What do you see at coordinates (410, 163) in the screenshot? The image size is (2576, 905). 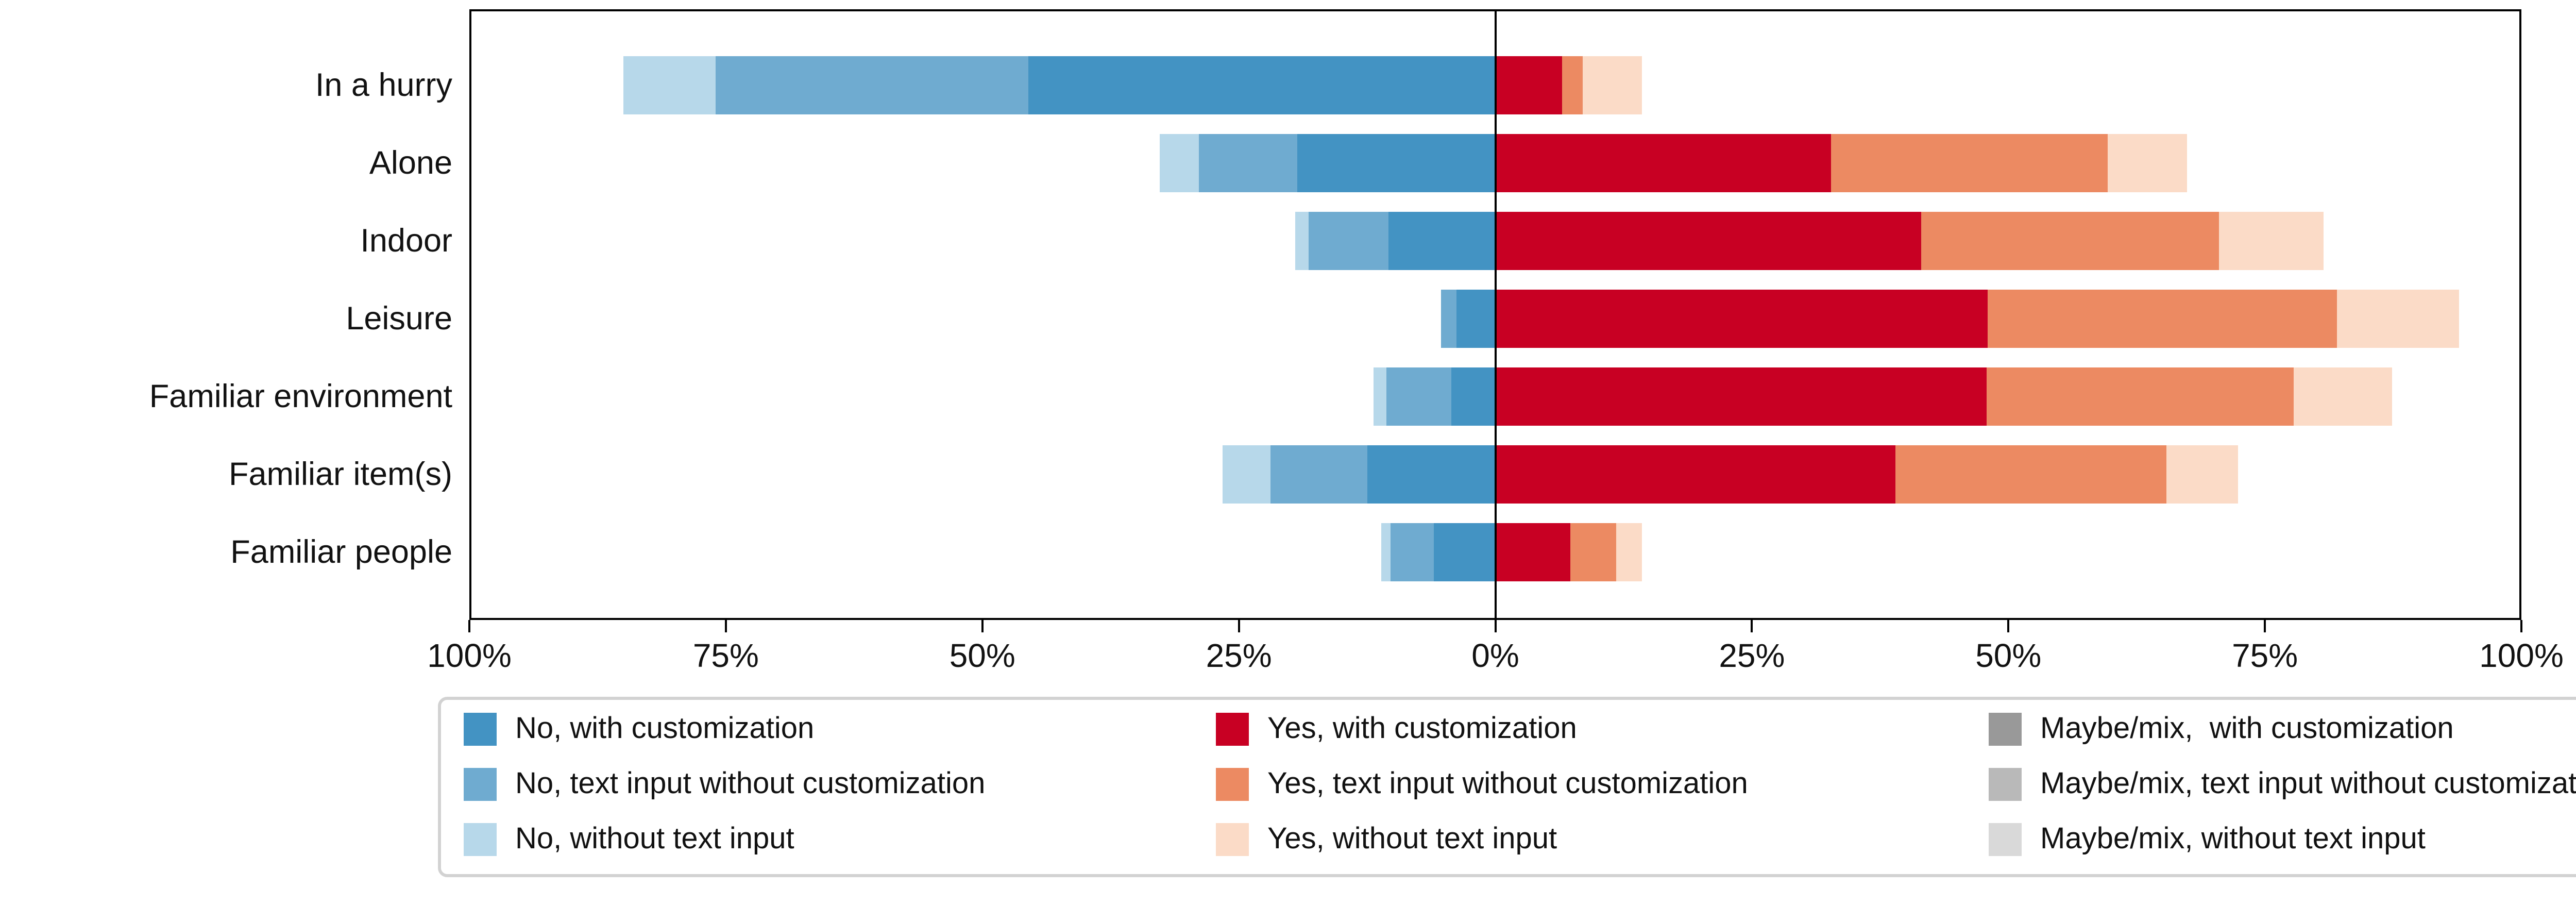 I see `y-axis-label: Alone` at bounding box center [410, 163].